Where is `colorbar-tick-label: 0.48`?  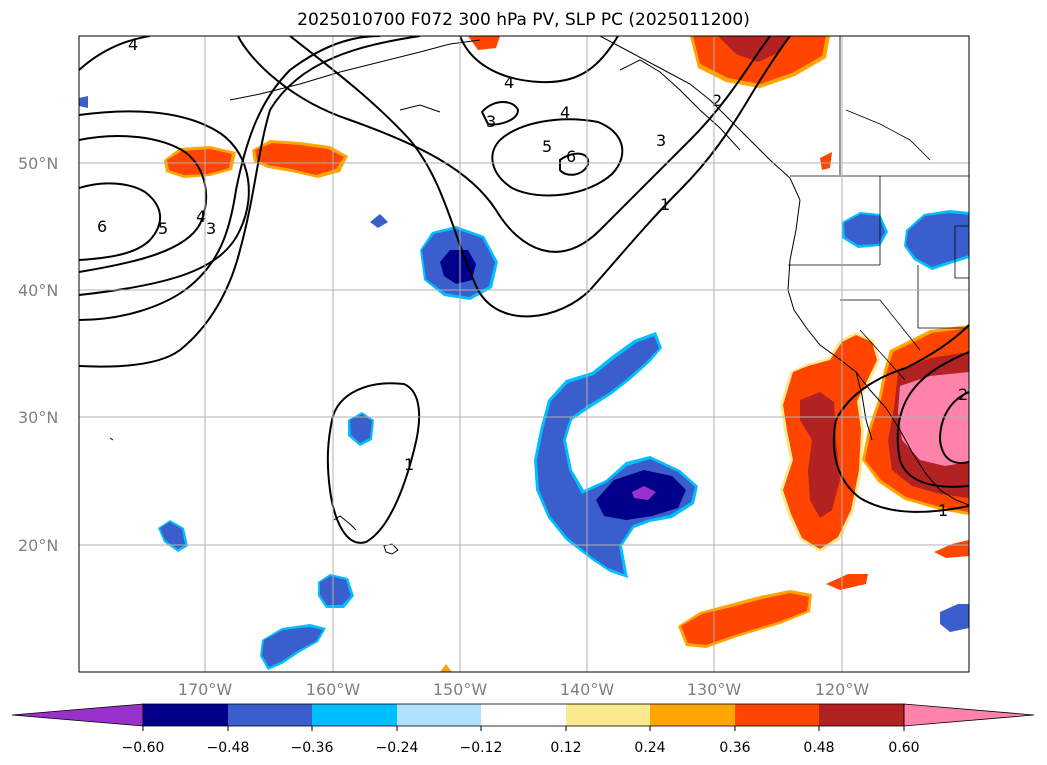
colorbar-tick-label: 0.48 is located at coordinates (818, 748).